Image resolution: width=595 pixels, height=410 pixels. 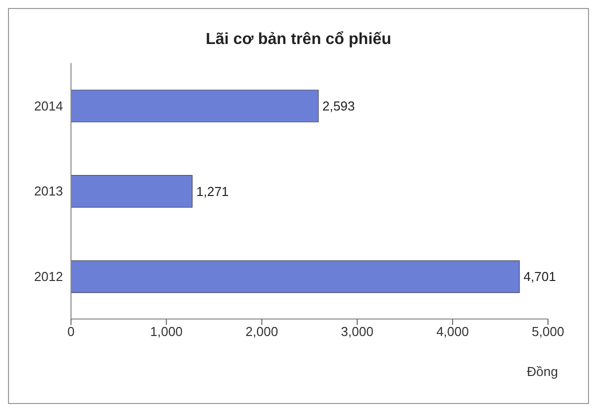 I want to click on y-tick-label: 2013, so click(x=48, y=191).